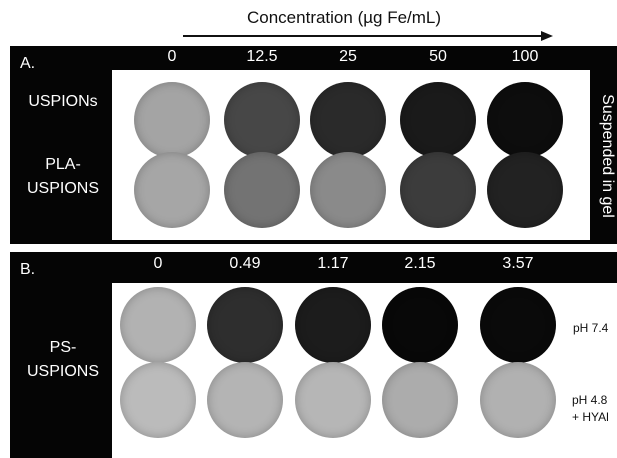 The image size is (617, 458). What do you see at coordinates (262, 120) in the screenshot?
I see `panel-a-well-r0-c1` at bounding box center [262, 120].